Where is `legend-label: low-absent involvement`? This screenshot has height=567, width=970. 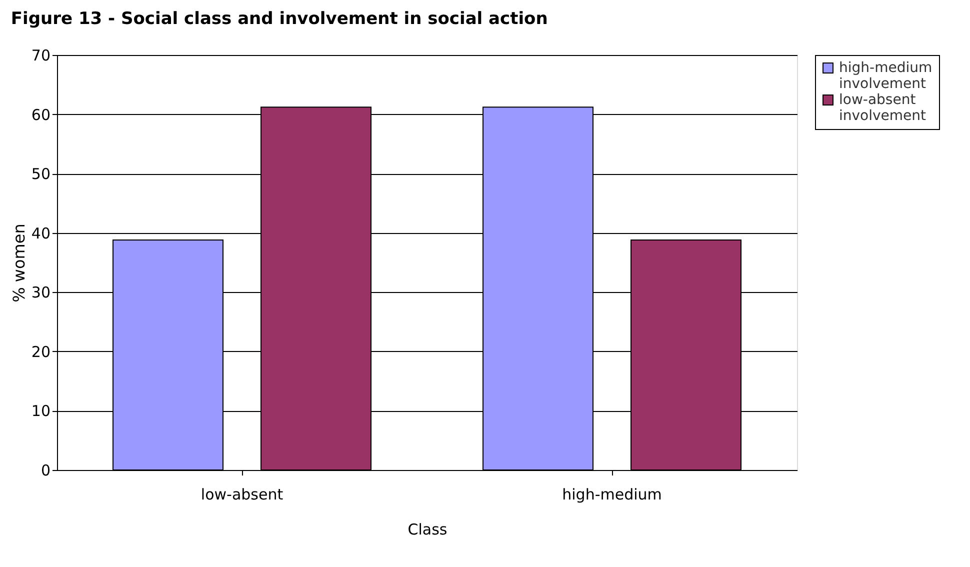
legend-label: low-absent involvement is located at coordinates (883, 108).